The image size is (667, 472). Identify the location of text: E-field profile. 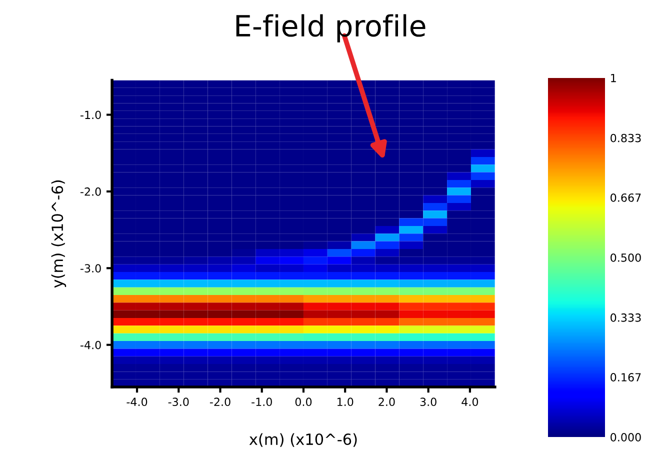
(331, 28).